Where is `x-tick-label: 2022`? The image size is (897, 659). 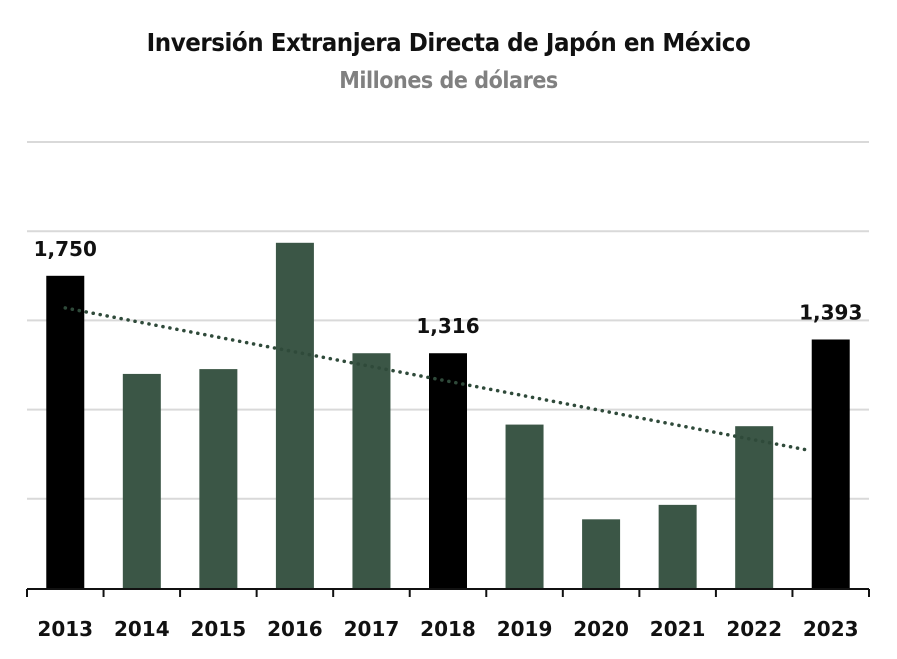 x-tick-label: 2022 is located at coordinates (754, 629).